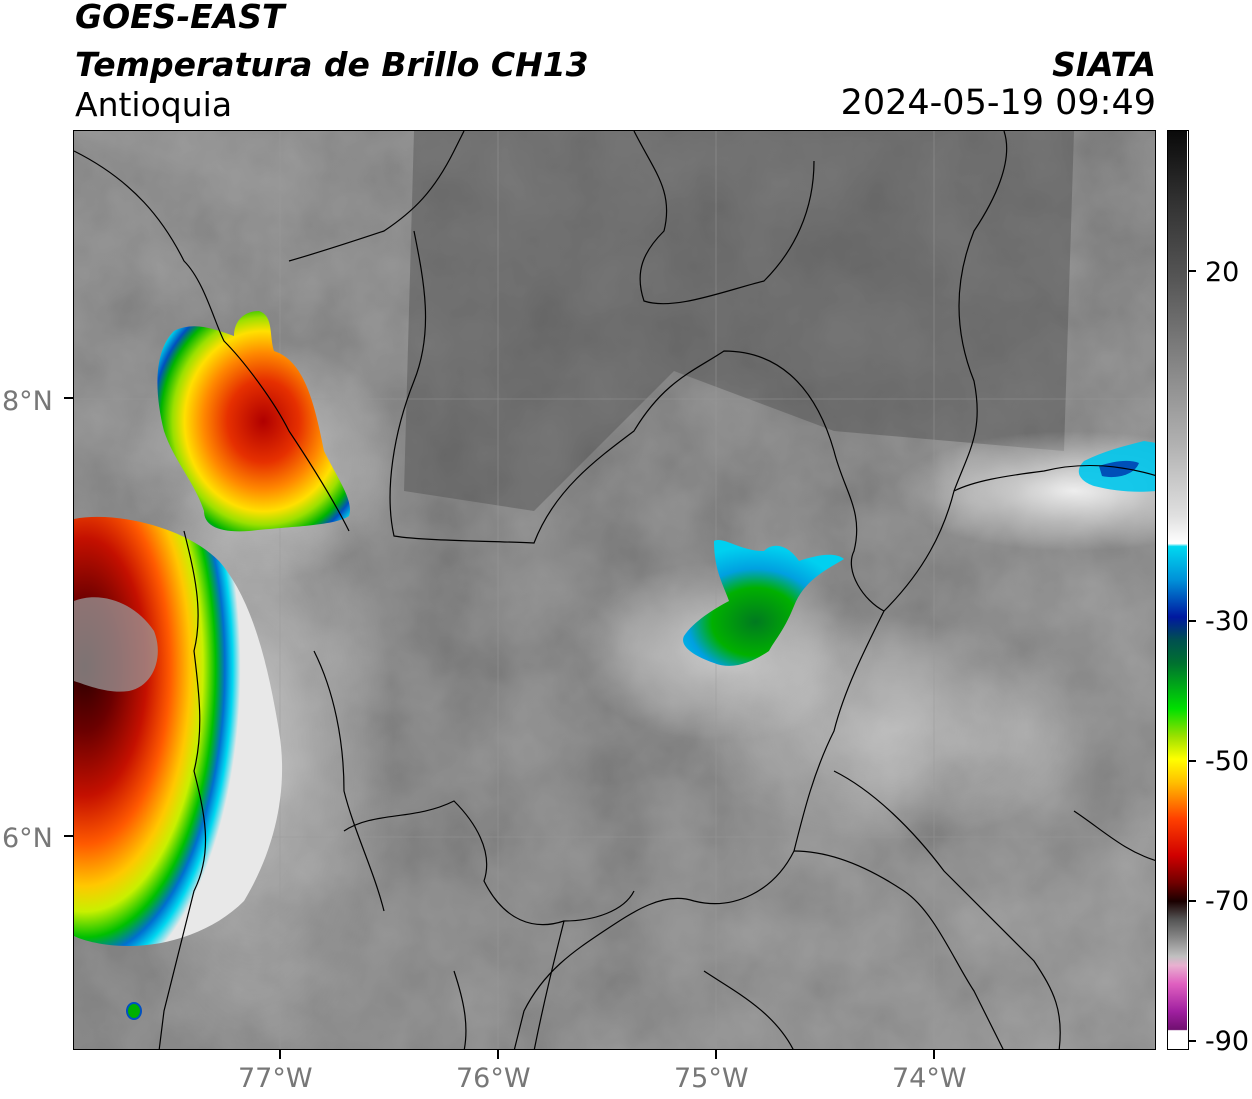 This screenshot has height=1099, width=1252. I want to click on lon-tick-76W, so click(498, 1054).